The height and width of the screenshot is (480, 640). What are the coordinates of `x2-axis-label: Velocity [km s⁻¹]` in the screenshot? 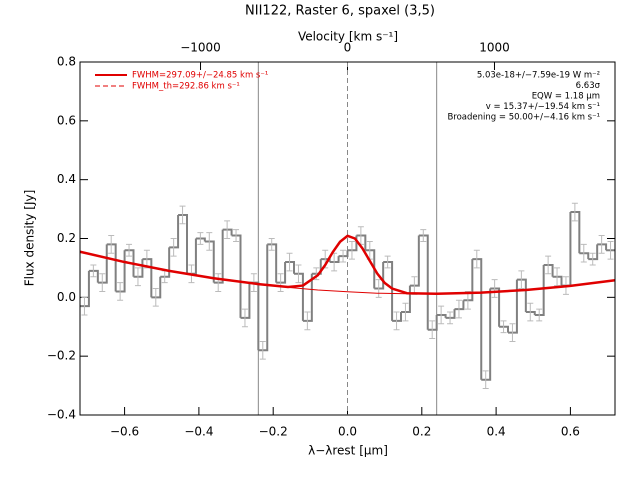 It's located at (348, 37).